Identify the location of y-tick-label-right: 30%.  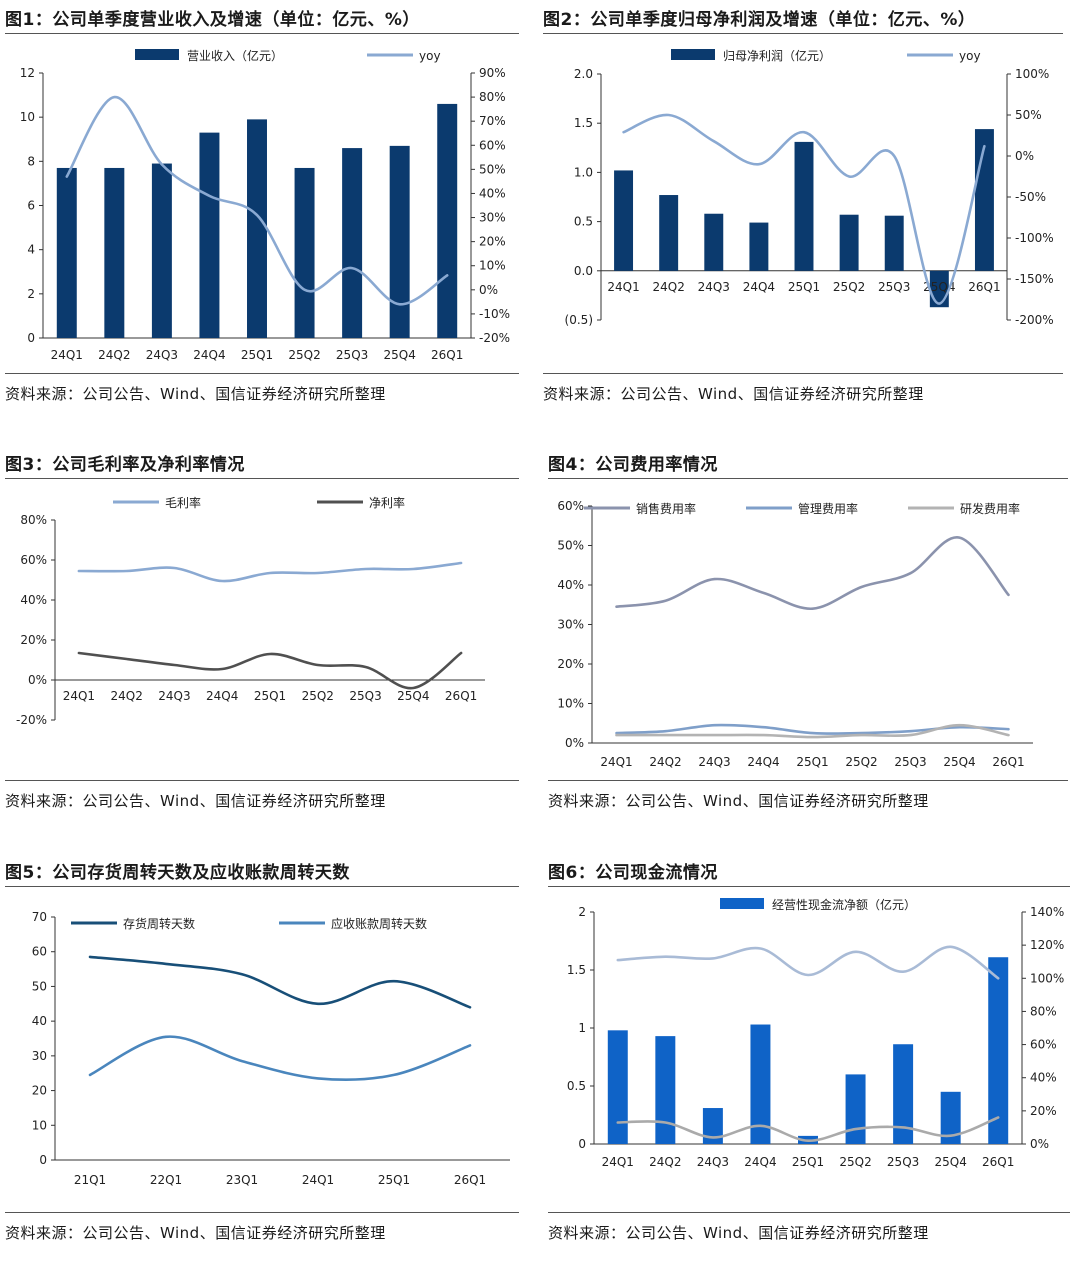
(492, 218).